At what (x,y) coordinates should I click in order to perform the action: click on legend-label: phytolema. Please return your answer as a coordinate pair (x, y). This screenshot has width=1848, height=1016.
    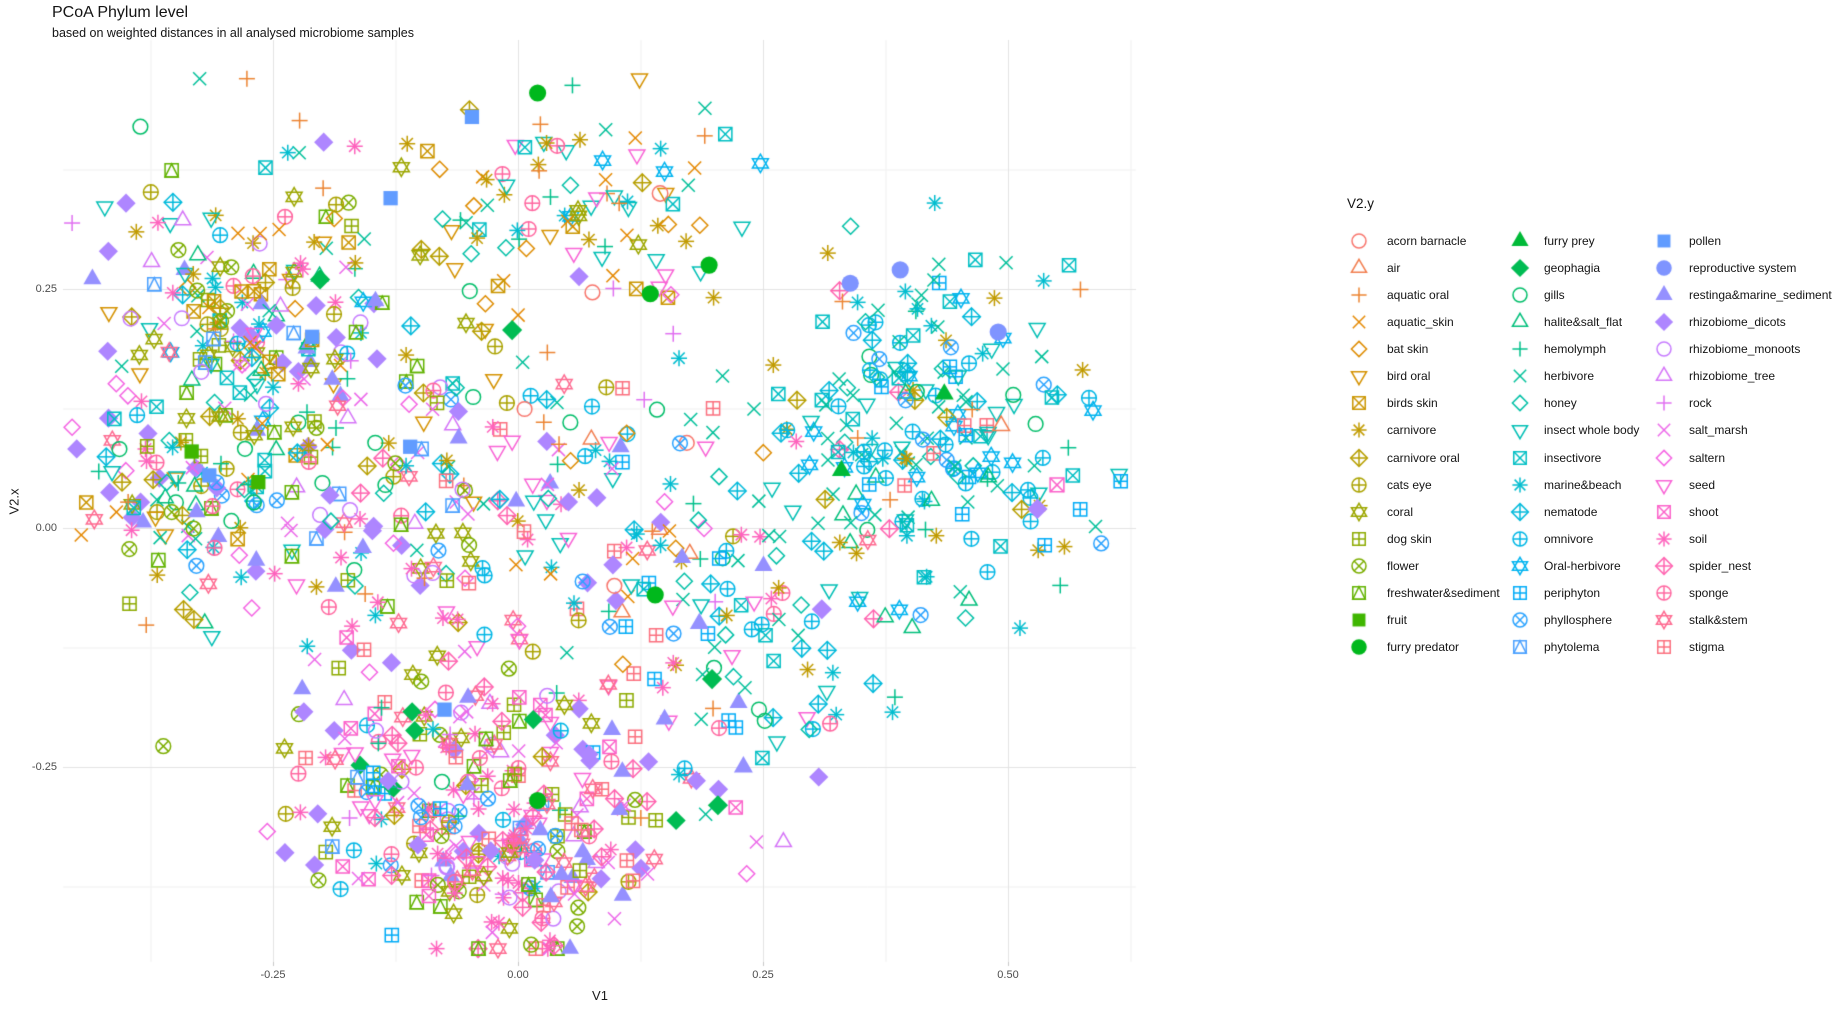
    Looking at the image, I should click on (1572, 647).